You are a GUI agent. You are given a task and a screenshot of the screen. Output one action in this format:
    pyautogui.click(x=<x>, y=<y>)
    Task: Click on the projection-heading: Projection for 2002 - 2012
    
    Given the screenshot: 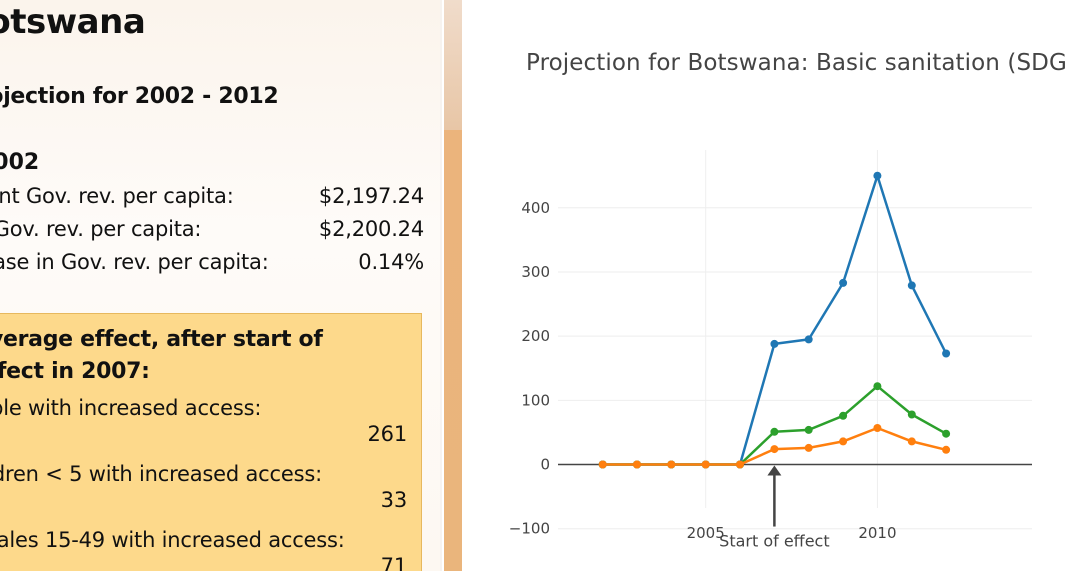 What is the action you would take?
    pyautogui.click(x=139, y=96)
    